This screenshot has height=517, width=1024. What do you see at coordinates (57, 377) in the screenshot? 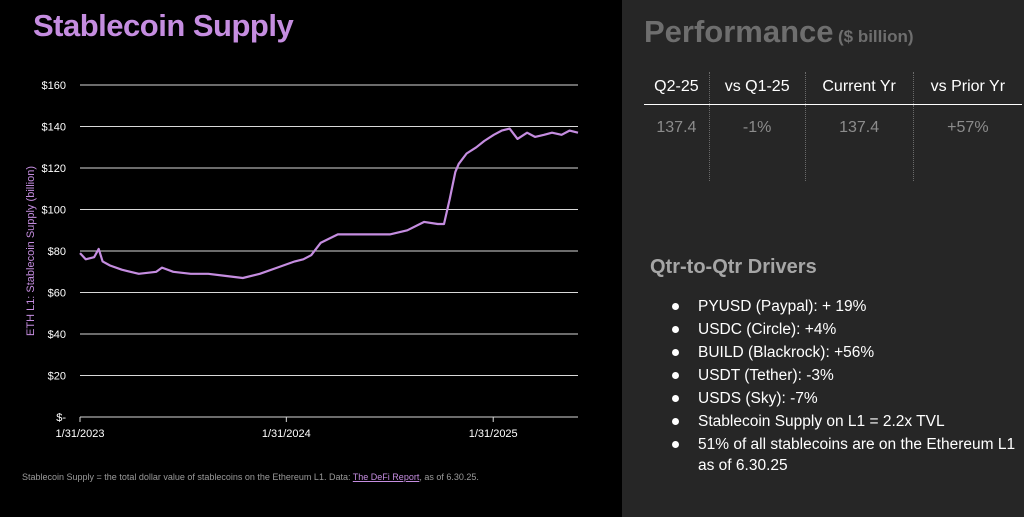
I see `y-tick-label: $20` at bounding box center [57, 377].